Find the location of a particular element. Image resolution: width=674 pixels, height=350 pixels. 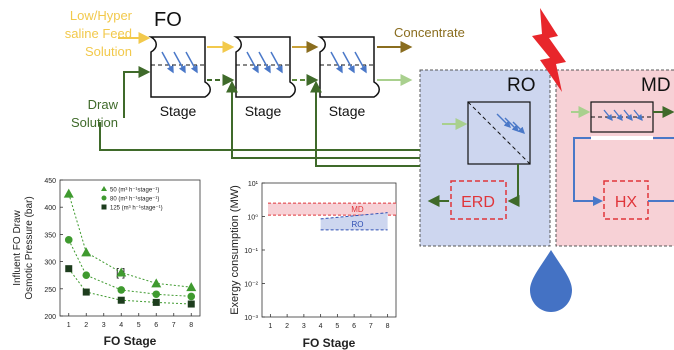

fo-title: FO is located at coordinates (168, 20).